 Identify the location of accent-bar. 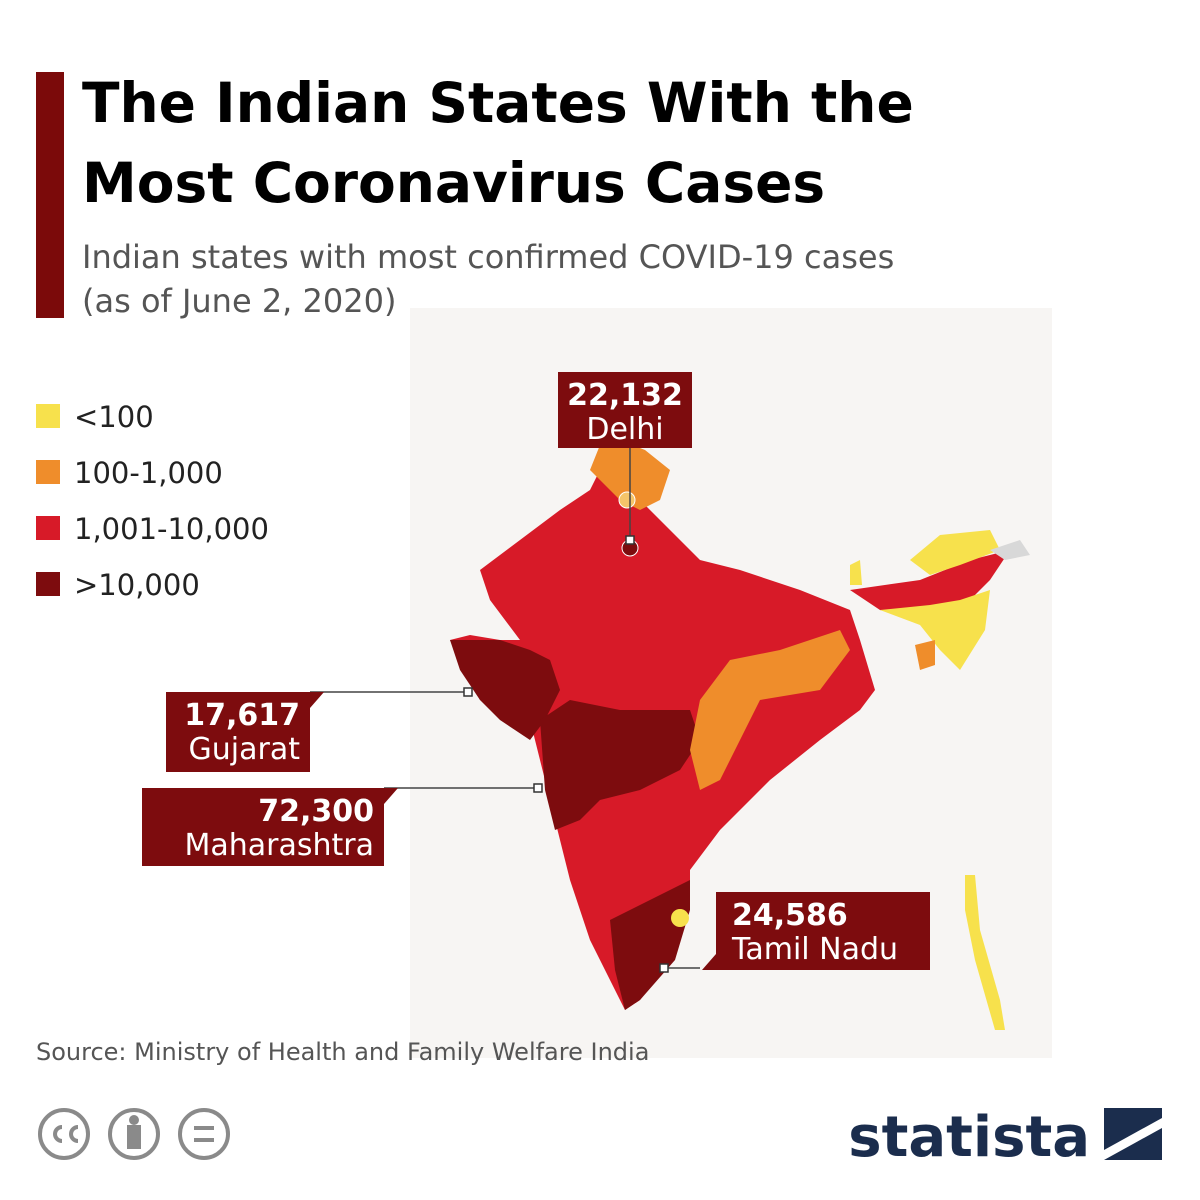
(50, 195).